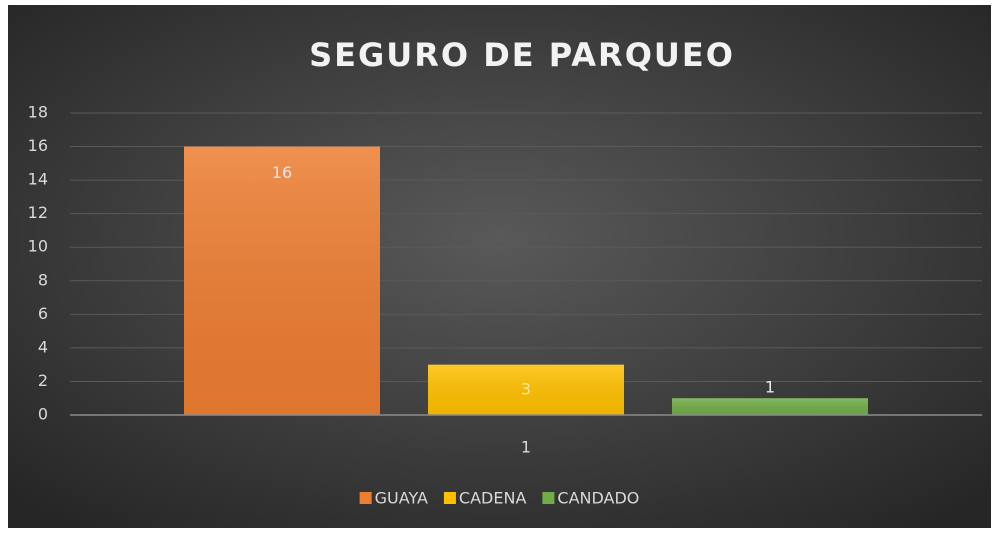 This screenshot has width=999, height=535. Describe the element at coordinates (43, 279) in the screenshot. I see `y-tick-label: 8` at that location.